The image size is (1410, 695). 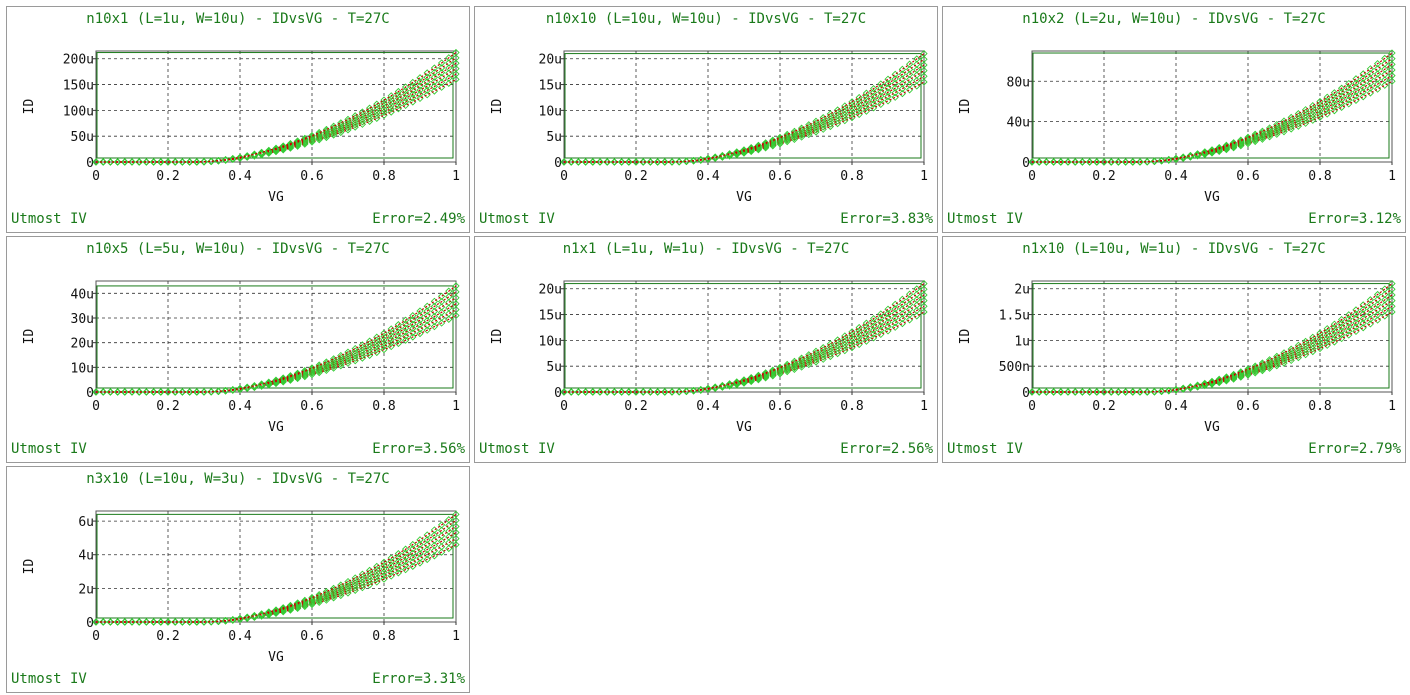 What do you see at coordinates (1392, 406) in the screenshot?
I see `x-tick-label: 1` at bounding box center [1392, 406].